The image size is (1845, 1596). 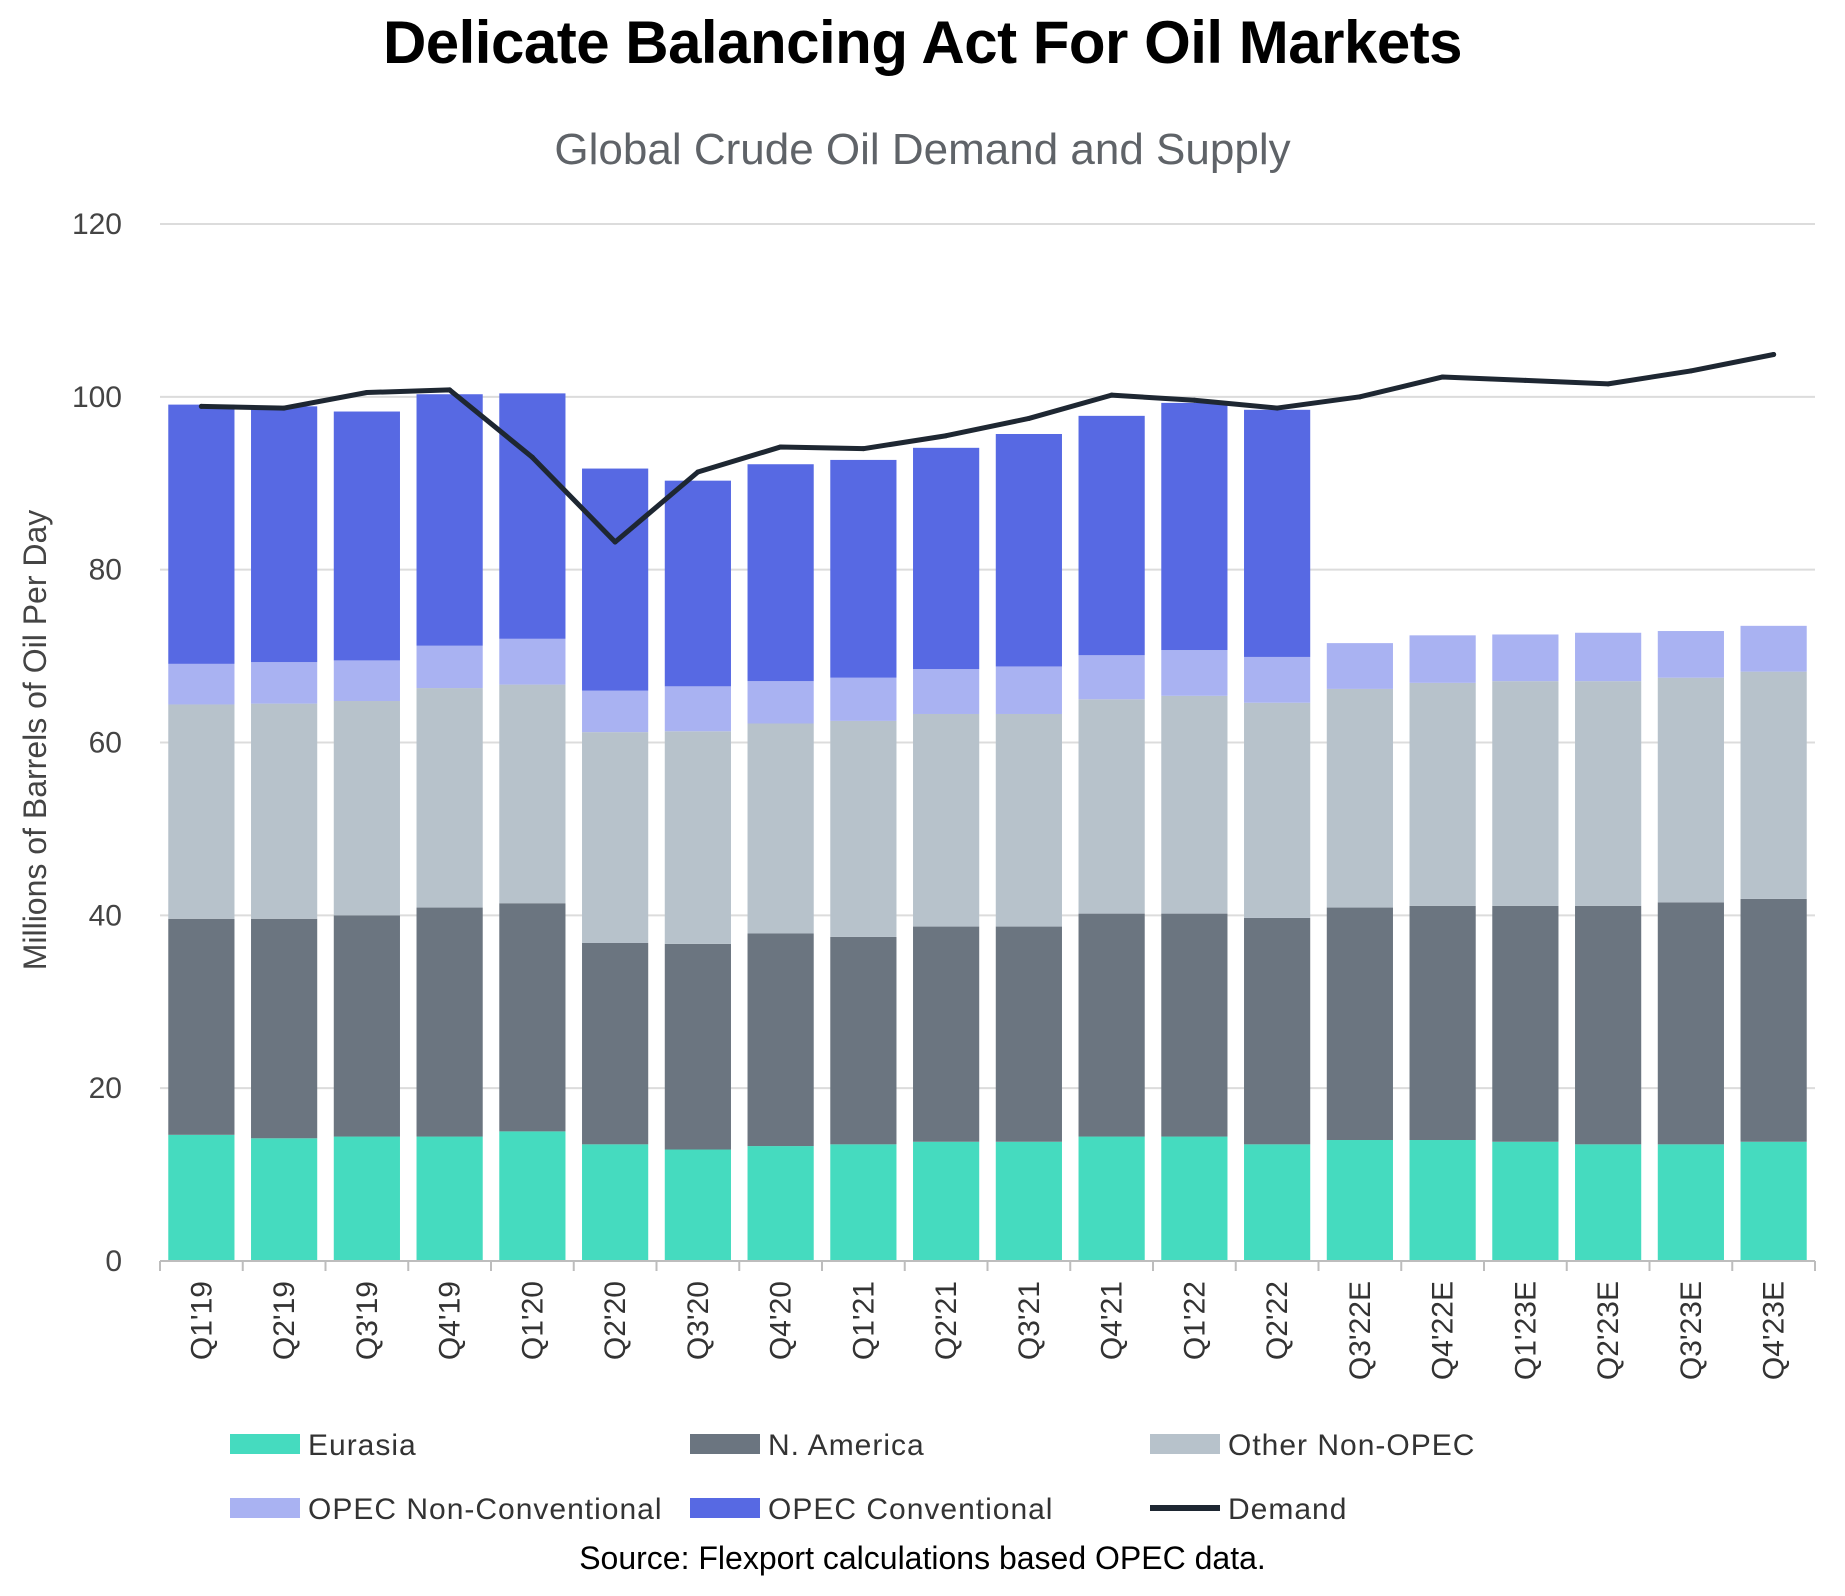 What do you see at coordinates (1360, 1330) in the screenshot?
I see `x-tick-label: Q3'22E` at bounding box center [1360, 1330].